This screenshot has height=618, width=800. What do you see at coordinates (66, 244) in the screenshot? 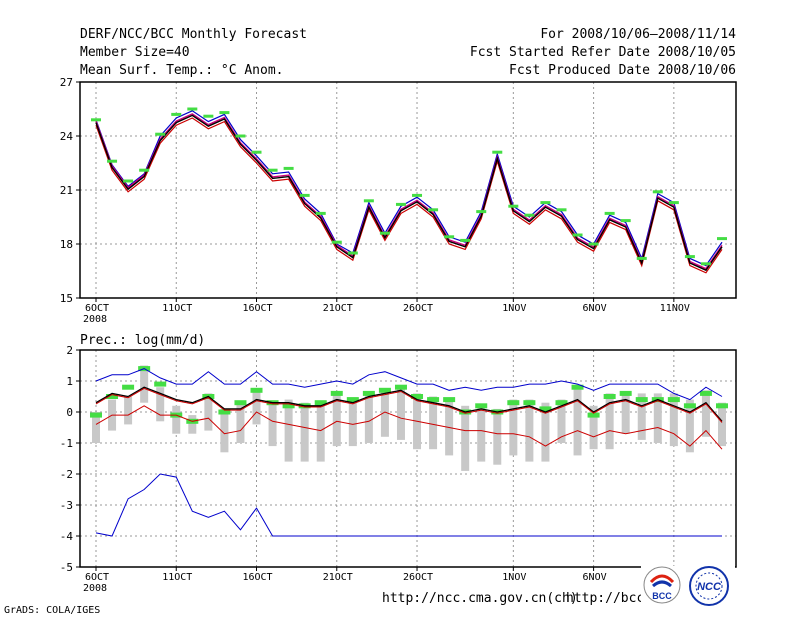
I see `y-tick-label: 18` at bounding box center [66, 244].